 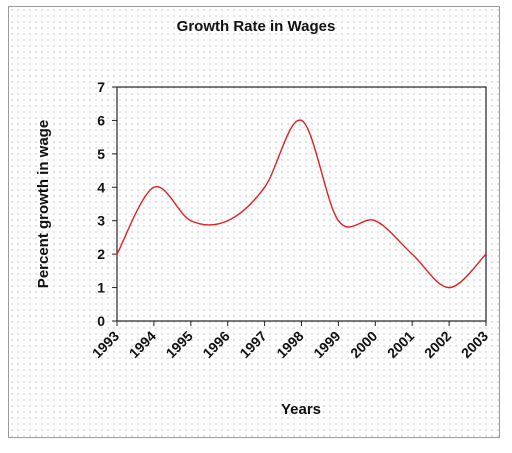 What do you see at coordinates (43, 204) in the screenshot?
I see `y-axis-title: Percent growth in wage` at bounding box center [43, 204].